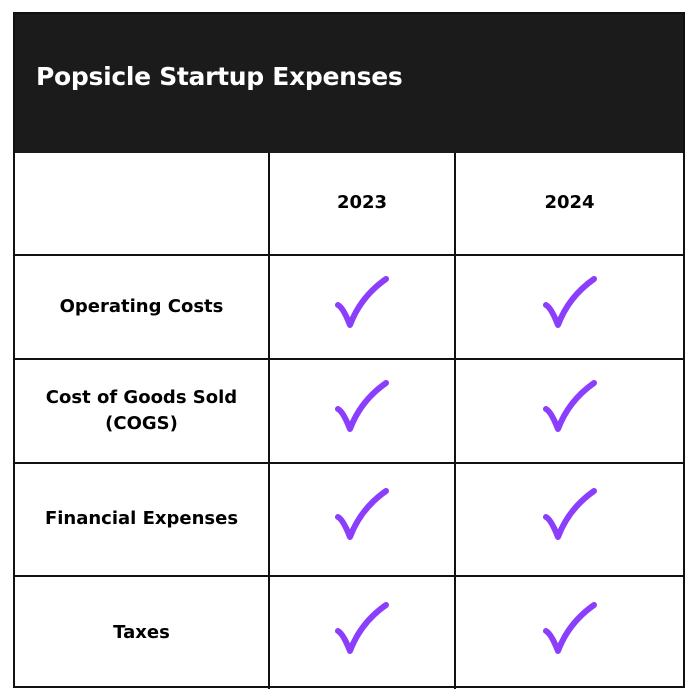 Image resolution: width=700 pixels, height=700 pixels. I want to click on table-row: Cost of Goods Sold (COGS), so click(349, 411).